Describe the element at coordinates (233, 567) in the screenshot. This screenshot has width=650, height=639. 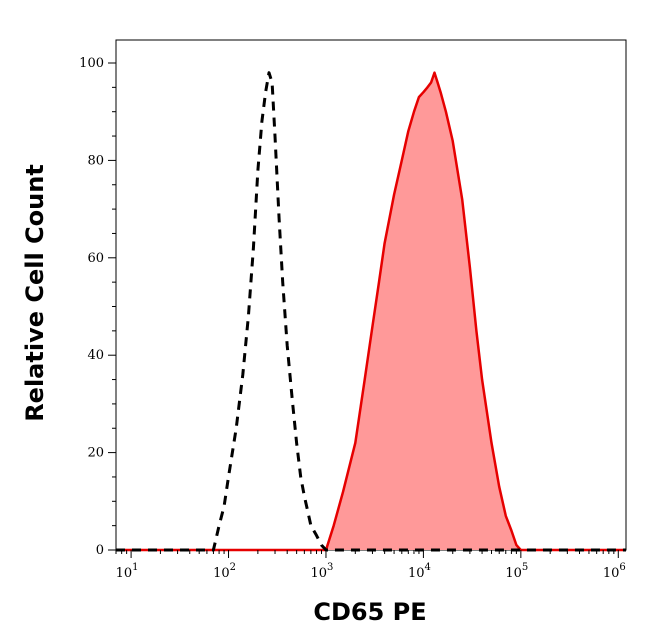
I see `x-tick-exponent: 2` at that location.